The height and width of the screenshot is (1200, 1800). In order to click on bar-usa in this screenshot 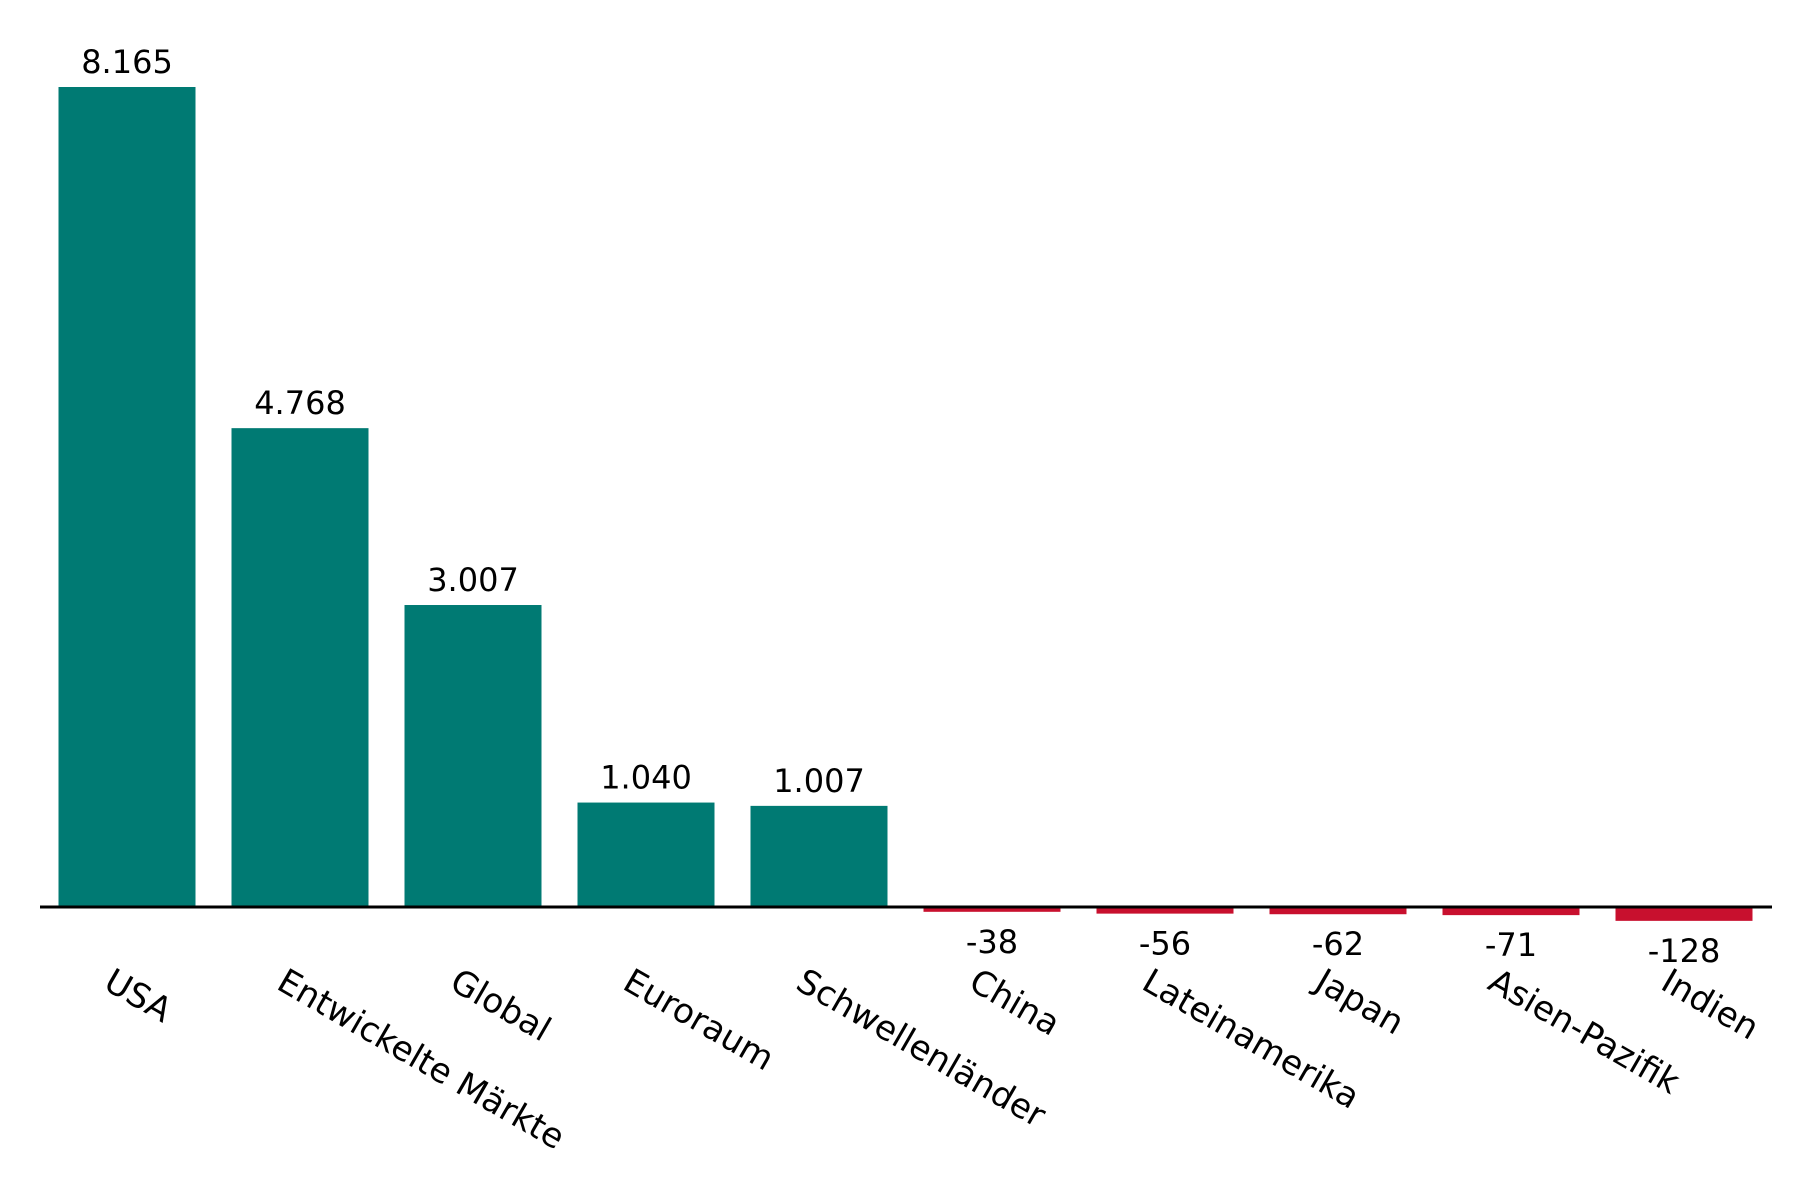, I will do `click(127, 497)`.